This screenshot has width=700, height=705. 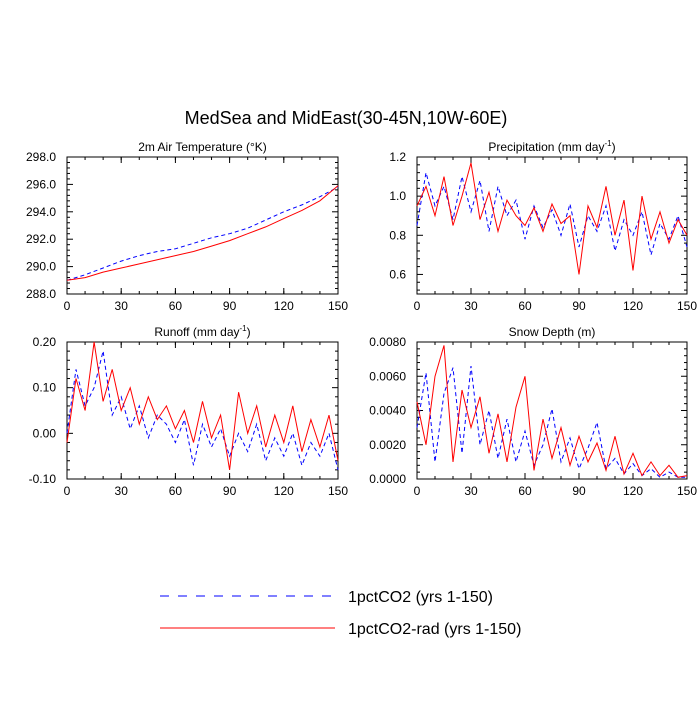 What do you see at coordinates (387, 342) in the screenshot?
I see `y-tick-label: 0.0080` at bounding box center [387, 342].